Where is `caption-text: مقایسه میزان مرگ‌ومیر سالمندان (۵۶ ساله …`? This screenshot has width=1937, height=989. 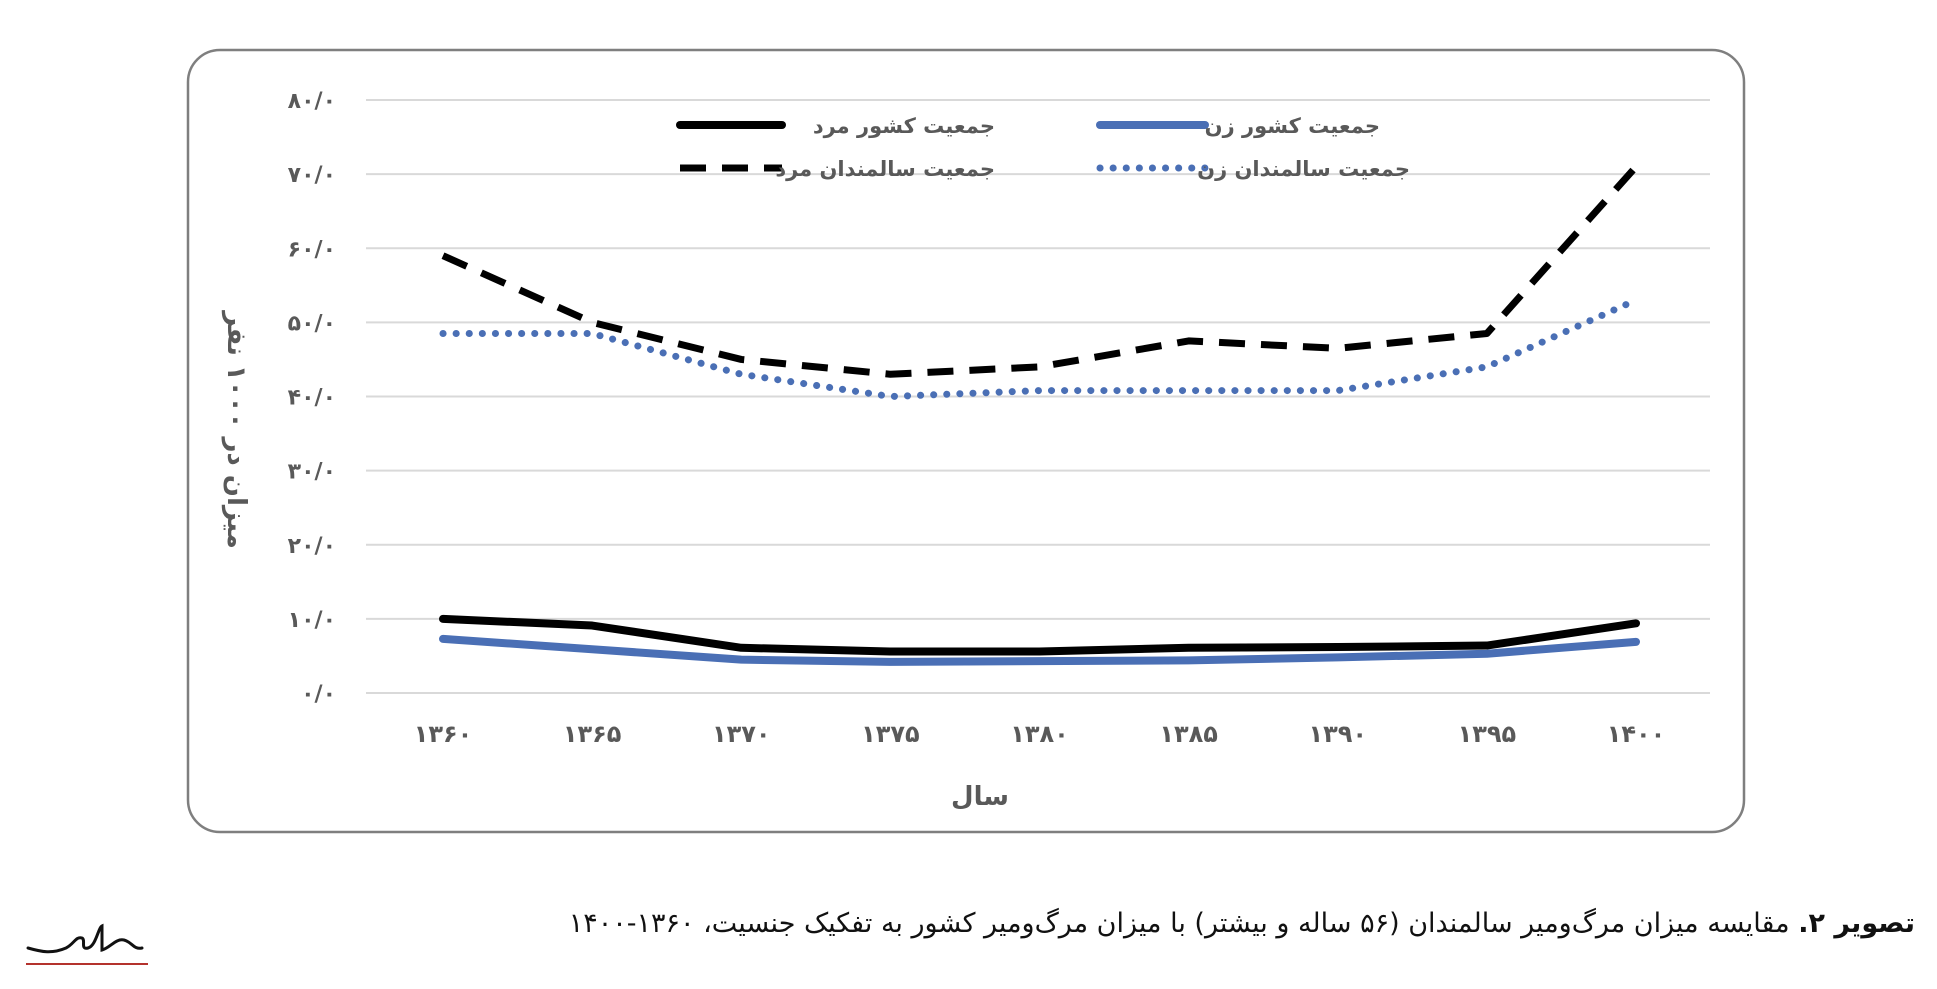
caption-text: مقایسه میزان مرگ‌ومیر سالمندان (۵۶ ساله … is located at coordinates (1179, 923).